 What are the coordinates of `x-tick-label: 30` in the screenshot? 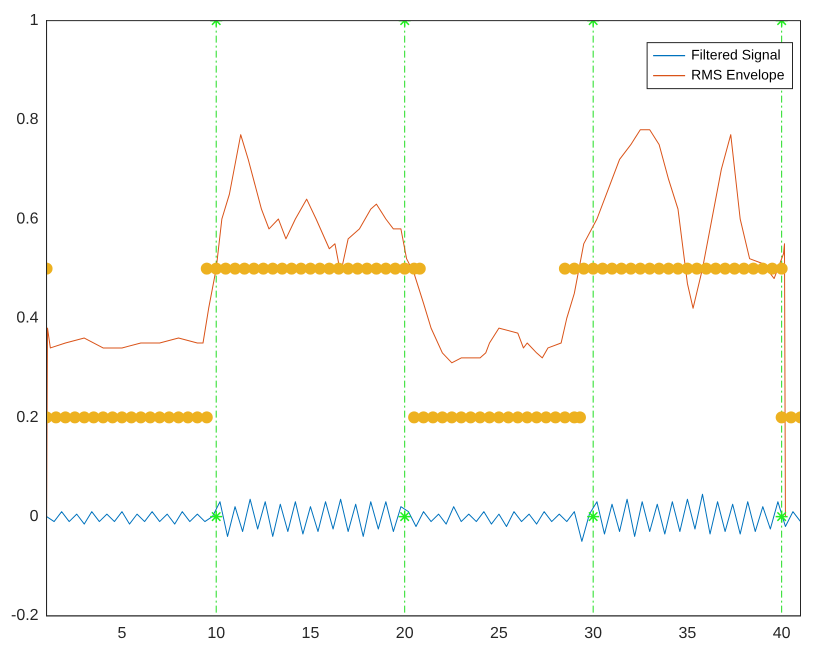 It's located at (593, 633).